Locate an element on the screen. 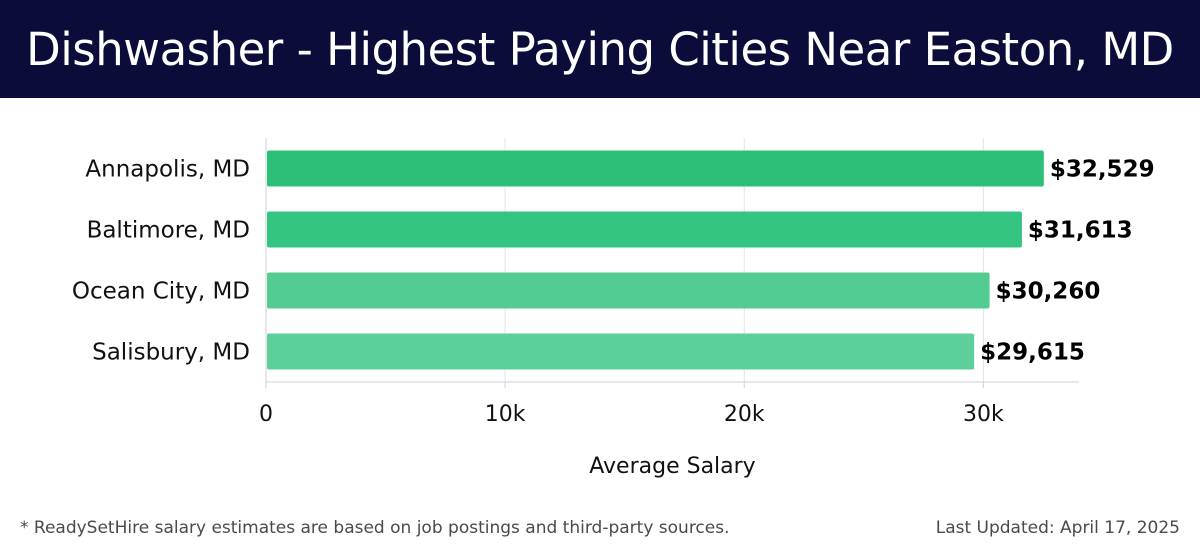 This screenshot has height=558, width=1200. value-label: $29,615 is located at coordinates (1032, 353).